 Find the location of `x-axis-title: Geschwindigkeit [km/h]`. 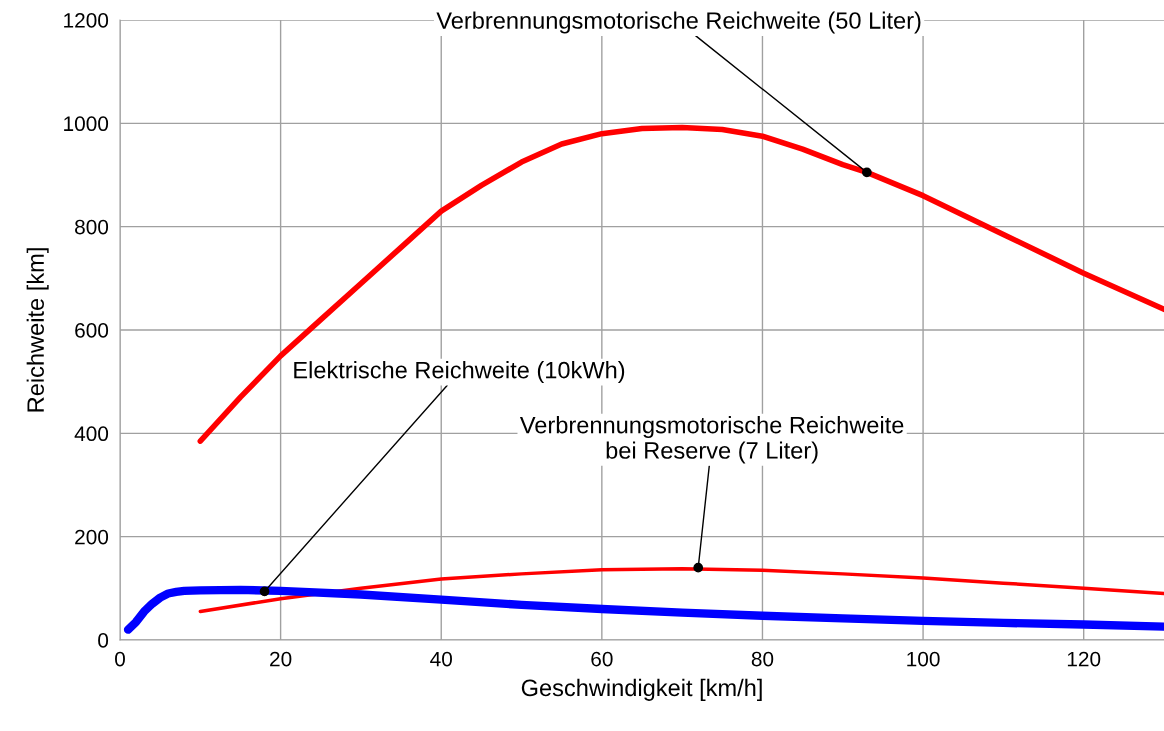

x-axis-title: Geschwindigkeit [km/h] is located at coordinates (641, 689).